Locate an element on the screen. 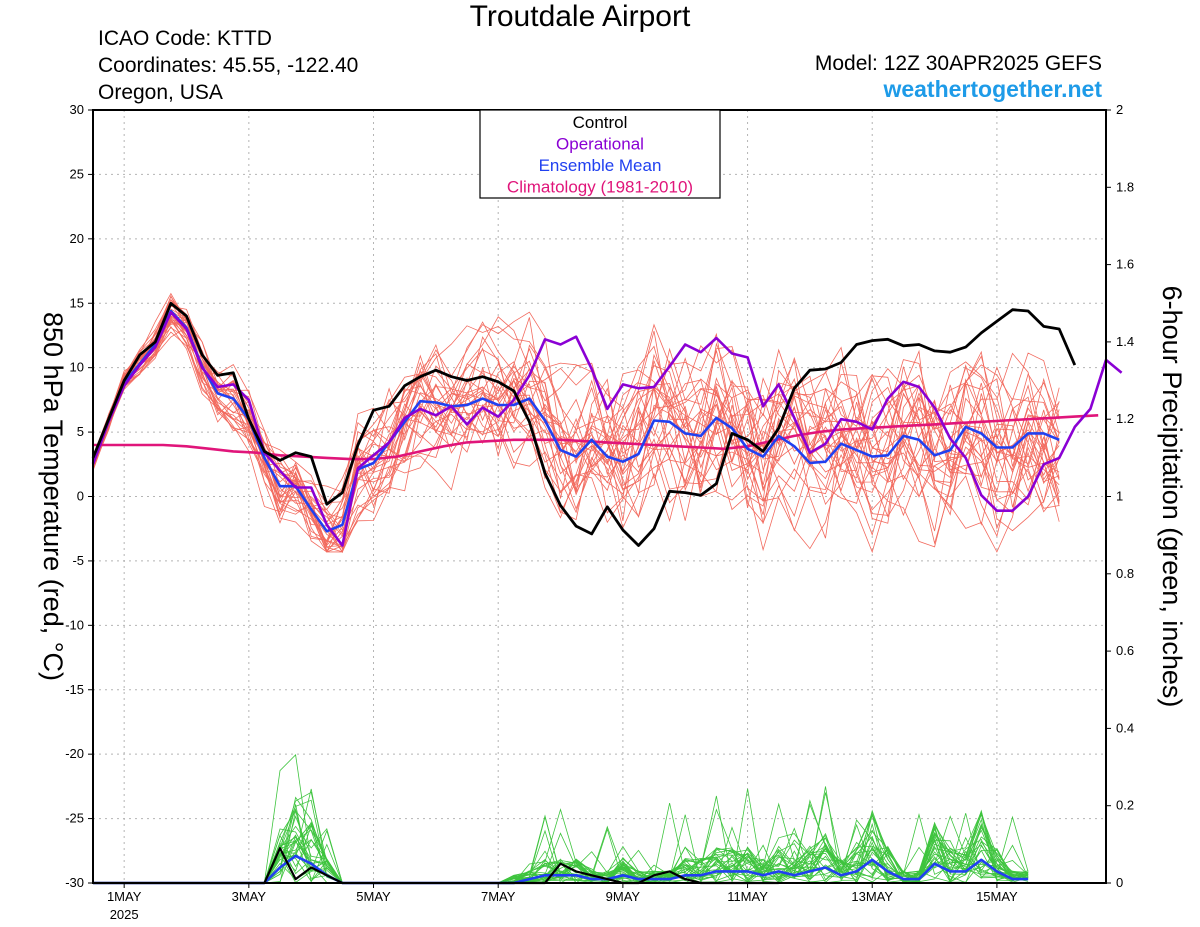 The width and height of the screenshot is (1200, 927). legend-entry-1: Control is located at coordinates (600, 122).